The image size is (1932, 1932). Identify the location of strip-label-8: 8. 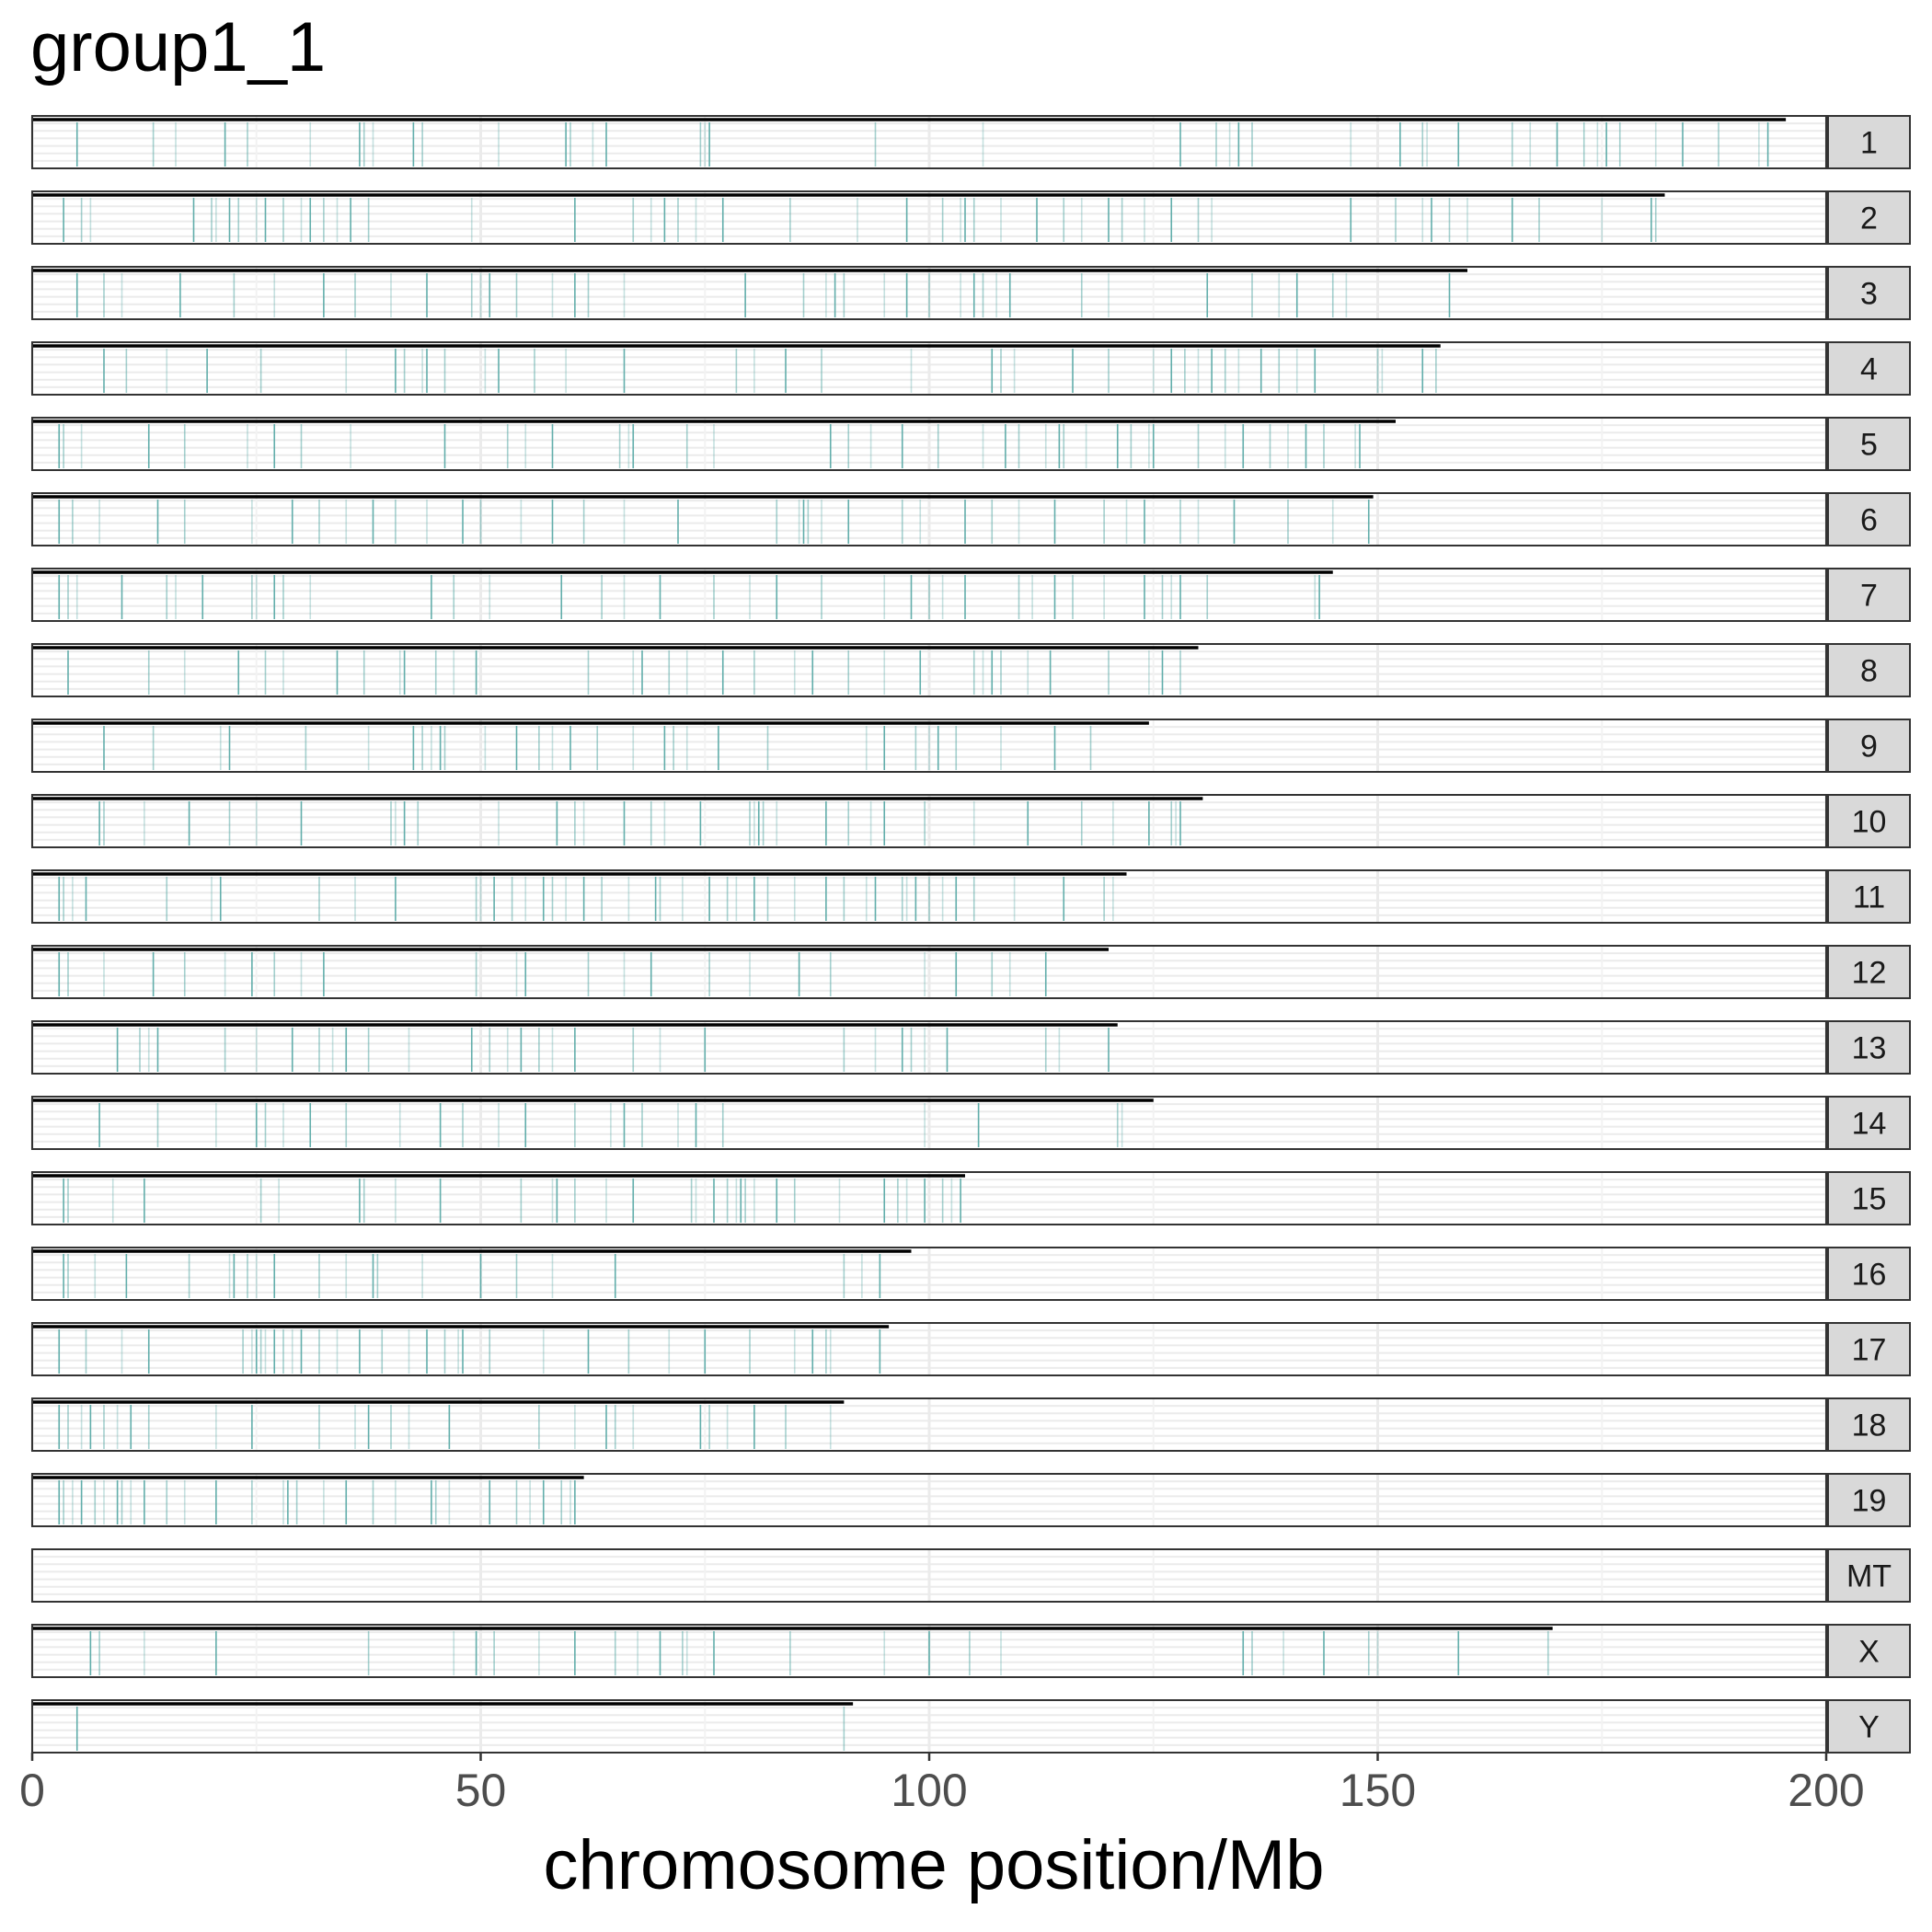
(1869, 671).